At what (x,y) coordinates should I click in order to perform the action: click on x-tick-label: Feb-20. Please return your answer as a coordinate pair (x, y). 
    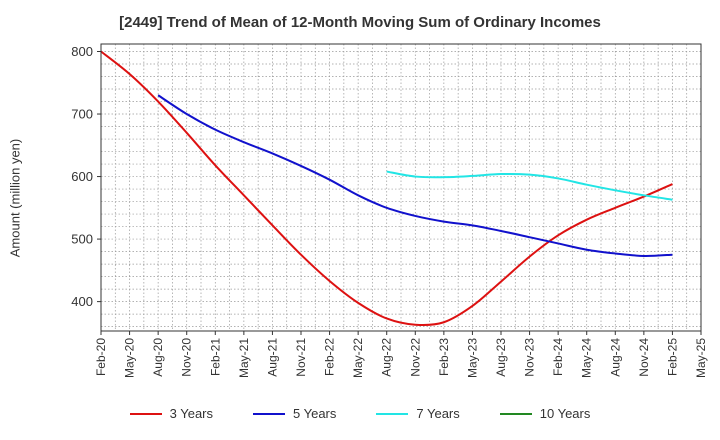
    Looking at the image, I should click on (101, 357).